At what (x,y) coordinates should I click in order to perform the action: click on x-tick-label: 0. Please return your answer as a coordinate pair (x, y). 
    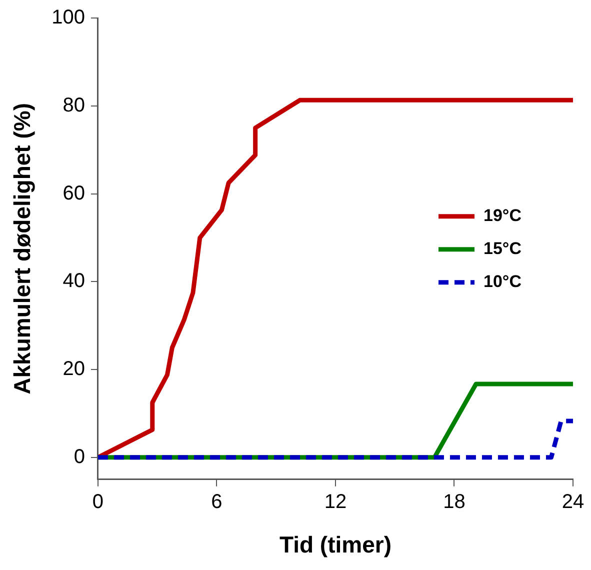
    Looking at the image, I should click on (98, 501).